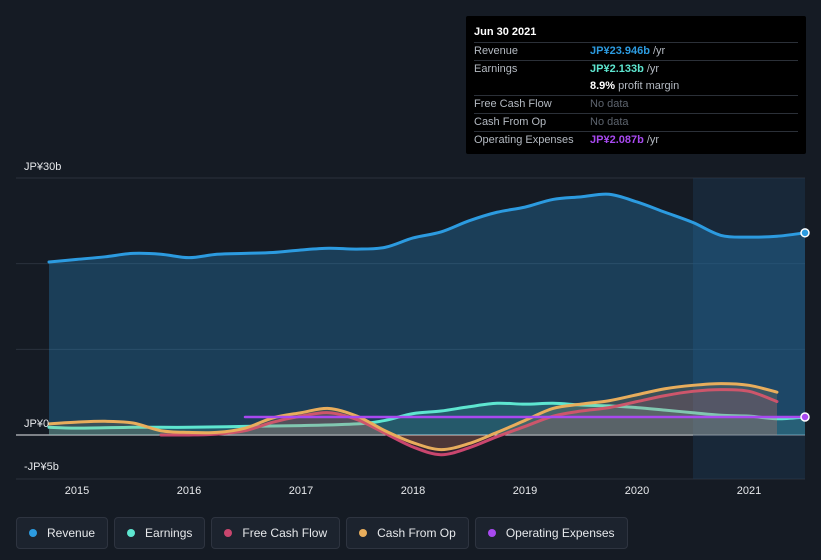 Image resolution: width=821 pixels, height=560 pixels. I want to click on fcf-dot-icon, so click(228, 533).